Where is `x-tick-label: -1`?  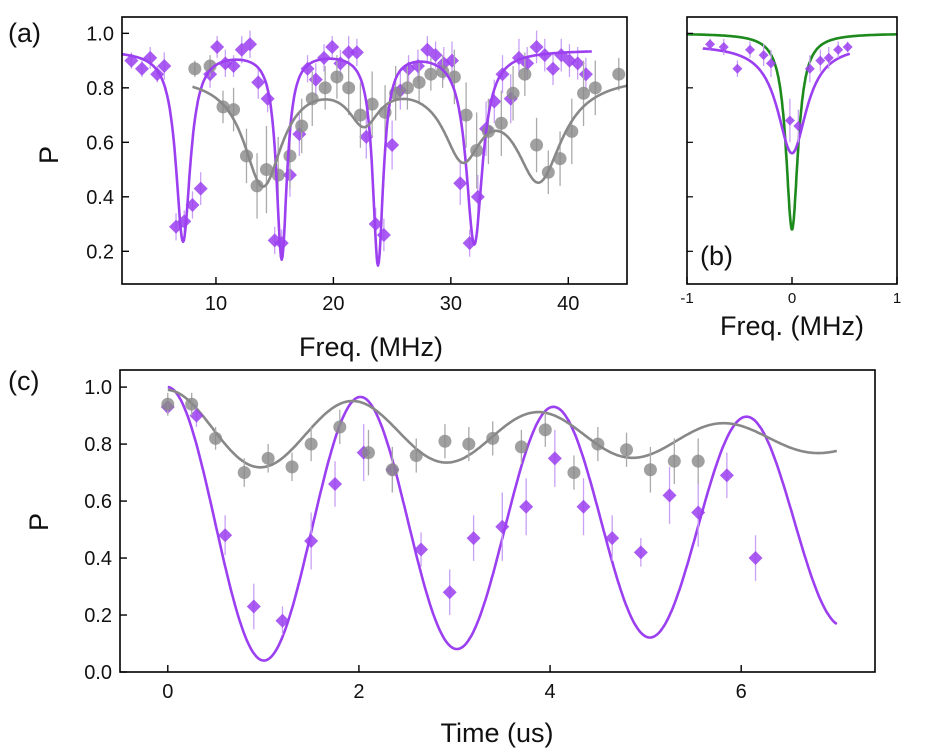 x-tick-label: -1 is located at coordinates (686, 298).